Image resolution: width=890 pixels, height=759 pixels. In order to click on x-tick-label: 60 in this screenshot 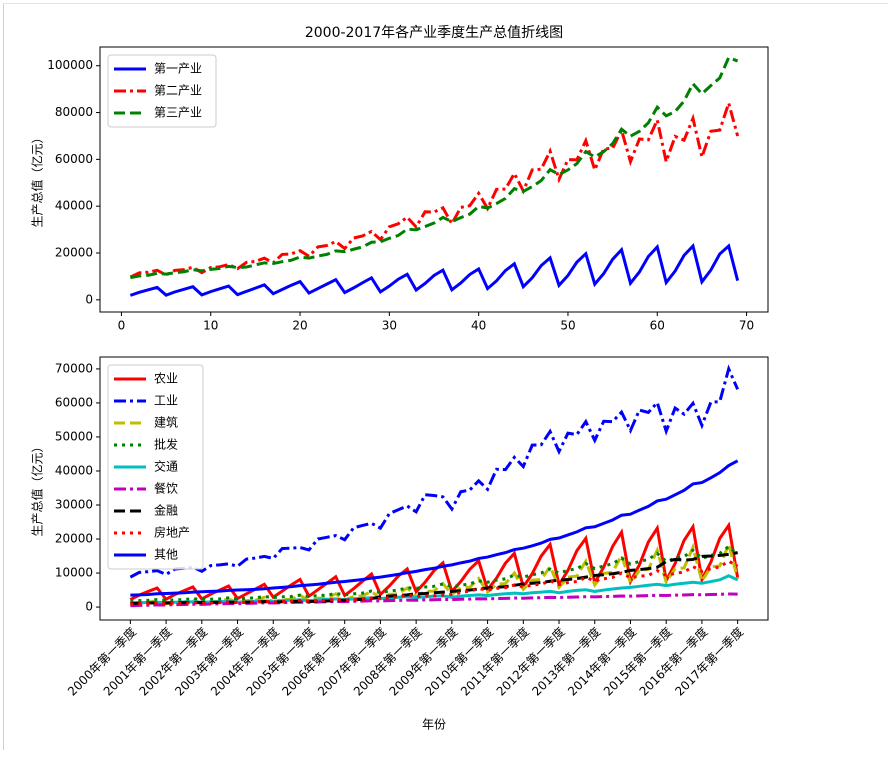, I will do `click(657, 326)`.